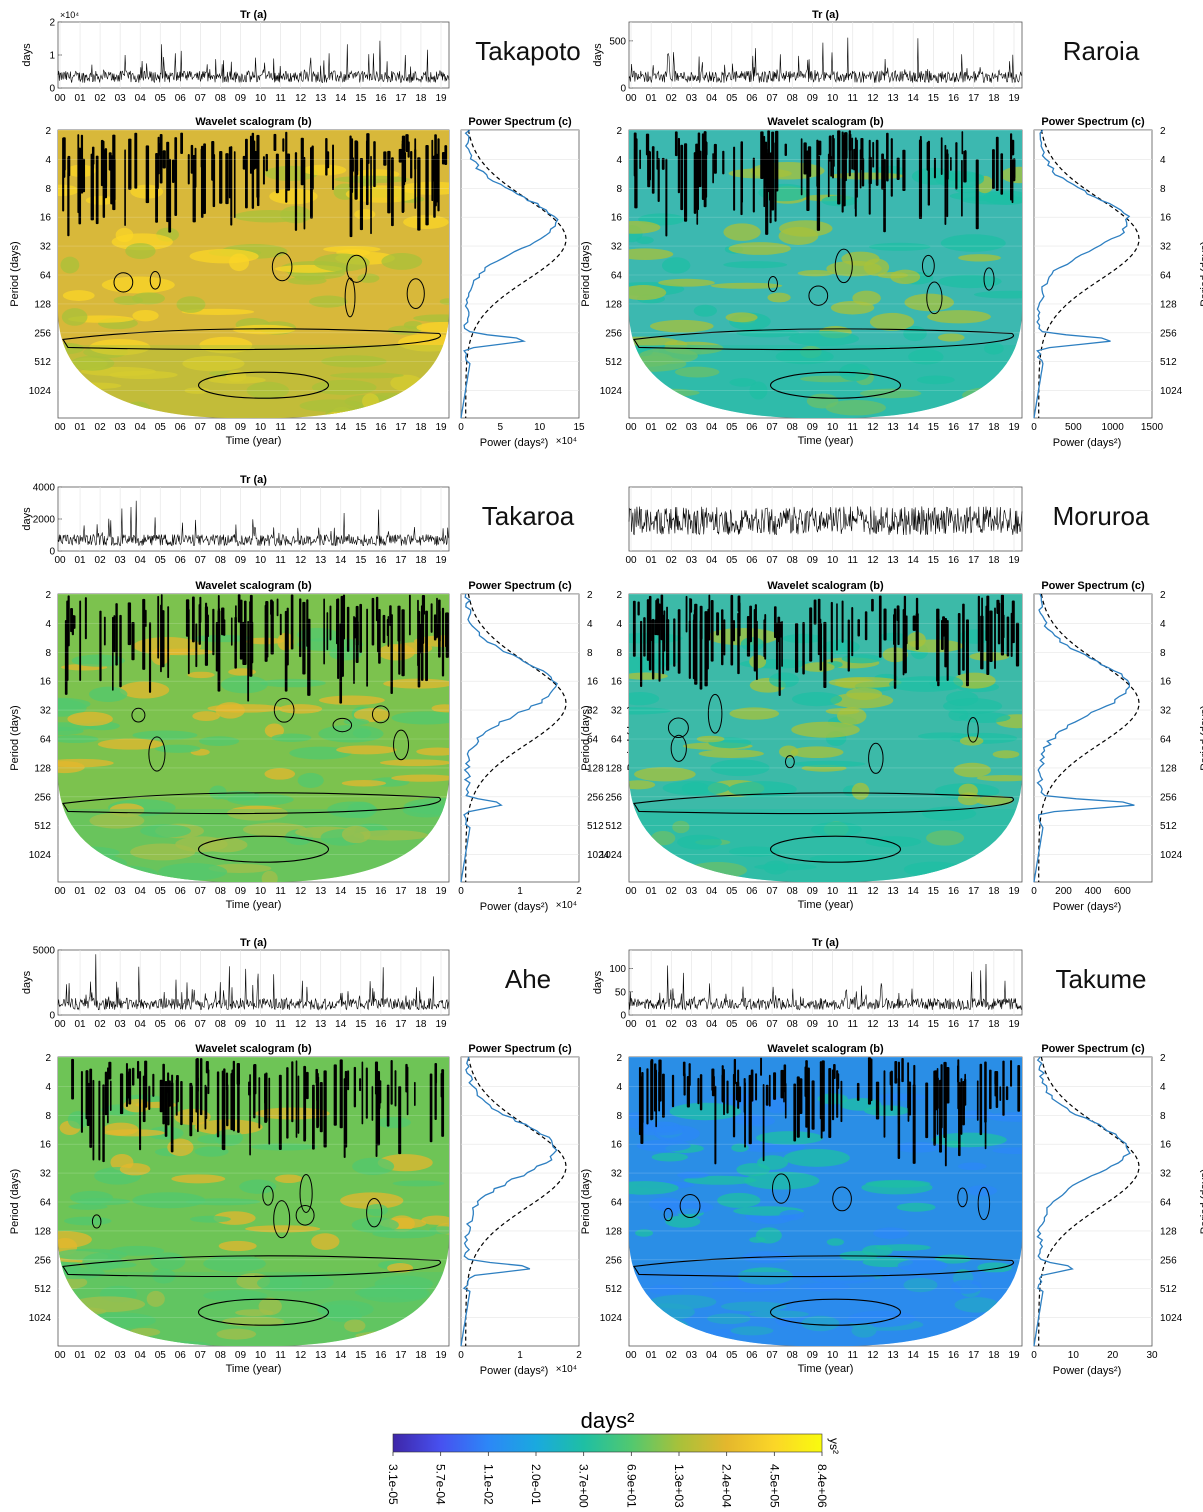 This screenshot has width=1203, height=1512. Describe the element at coordinates (141, 560) in the screenshot. I see `tr-xtick-label: 04` at that location.